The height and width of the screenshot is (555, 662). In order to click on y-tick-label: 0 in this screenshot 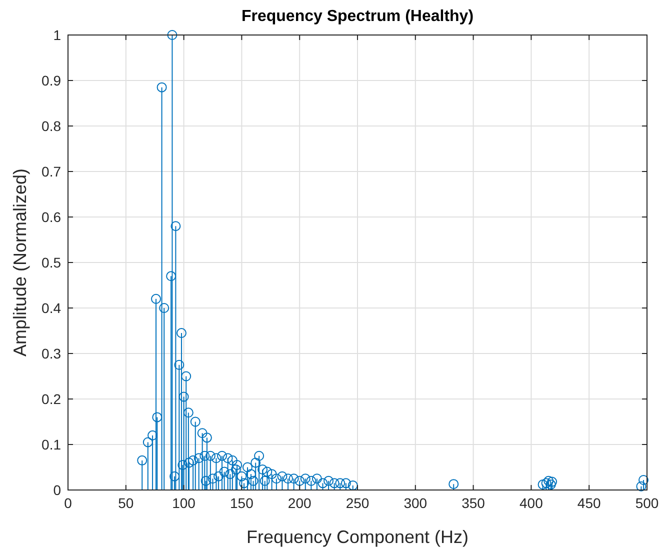, I will do `click(57, 490)`.